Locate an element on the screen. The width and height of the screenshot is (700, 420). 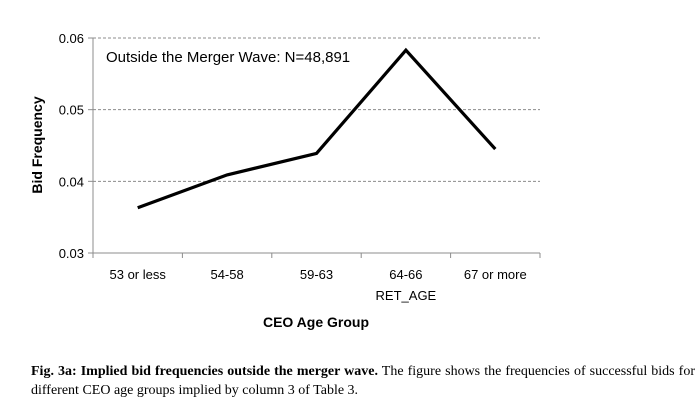
y-tick-label: 0.06 is located at coordinates (71, 38).